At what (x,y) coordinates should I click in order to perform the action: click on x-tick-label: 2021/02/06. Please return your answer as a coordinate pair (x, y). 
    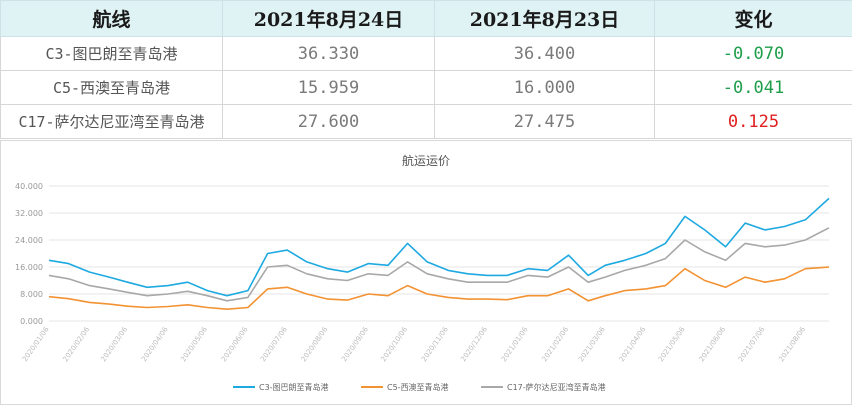
    Looking at the image, I should click on (555, 344).